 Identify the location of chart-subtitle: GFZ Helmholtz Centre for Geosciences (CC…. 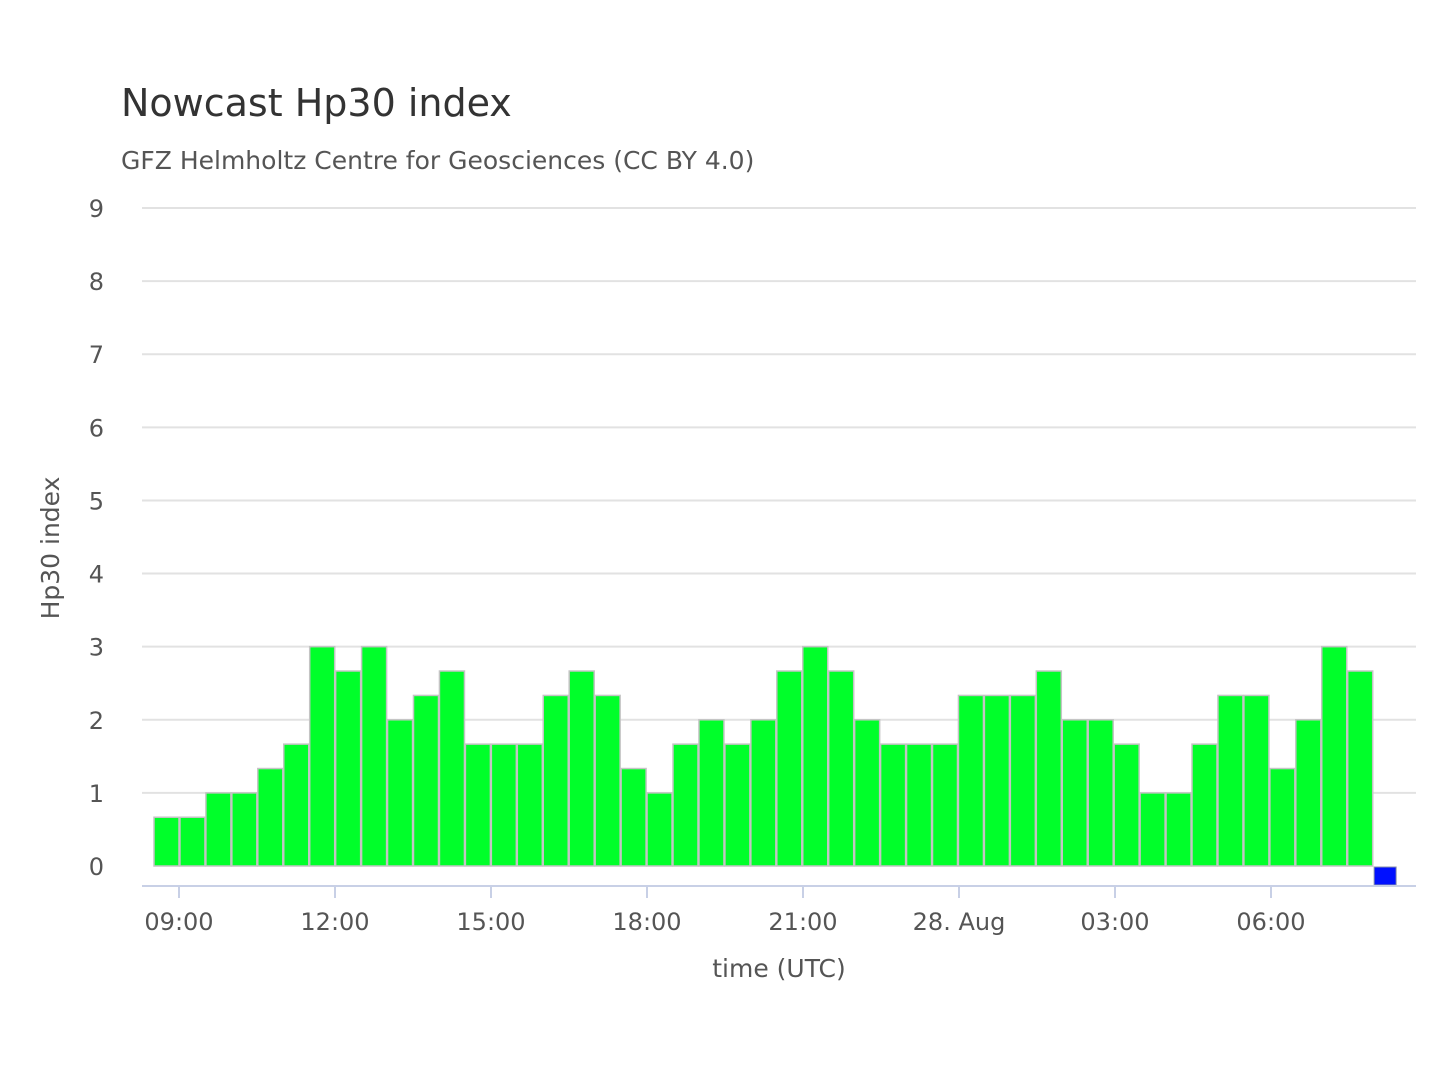
(437, 160).